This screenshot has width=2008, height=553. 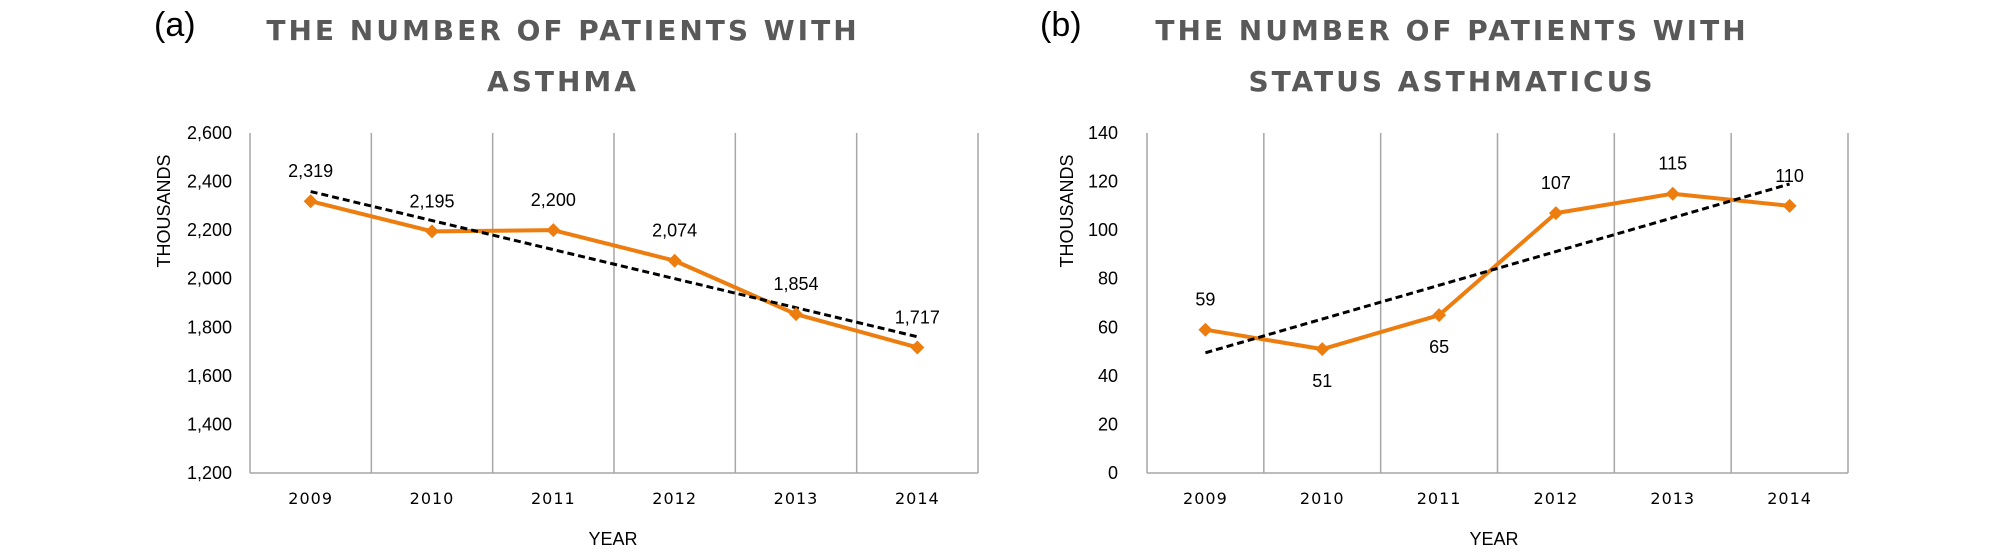 I want to click on data-label: 2,319, so click(x=310, y=171).